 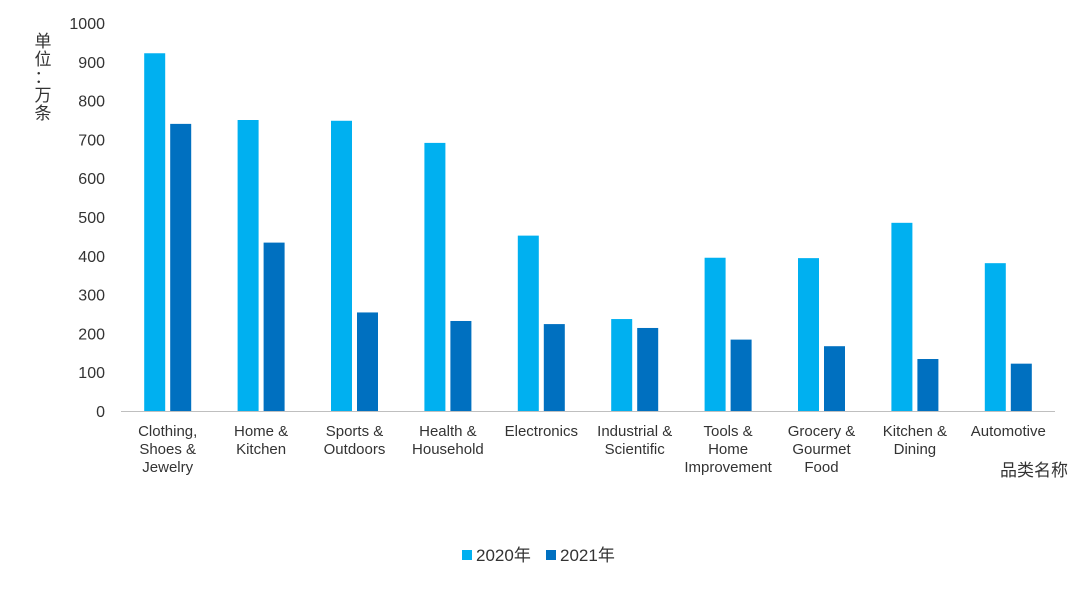 What do you see at coordinates (91, 102) in the screenshot?
I see `y-tick-label: 800` at bounding box center [91, 102].